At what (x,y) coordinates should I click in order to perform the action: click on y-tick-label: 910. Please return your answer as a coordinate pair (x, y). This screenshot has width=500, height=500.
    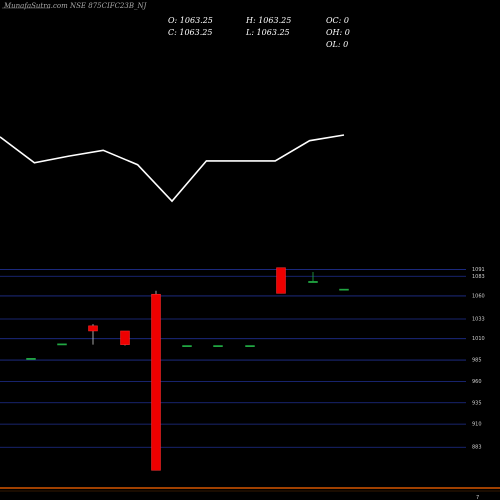
    Looking at the image, I should click on (477, 425).